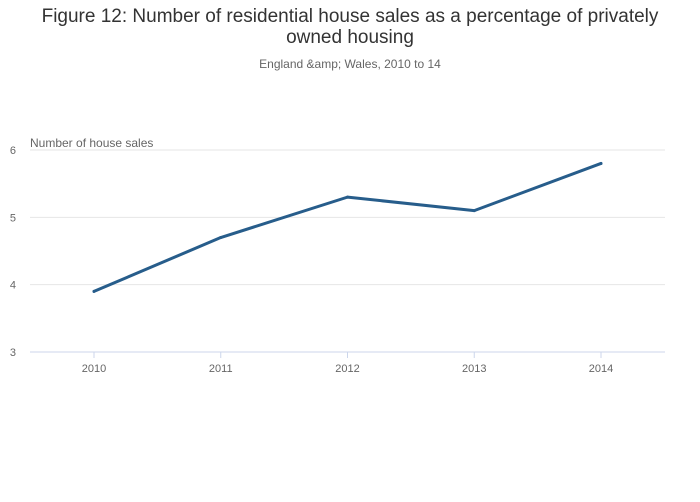 The height and width of the screenshot is (502, 700). I want to click on y-tick-label: 5, so click(13, 218).